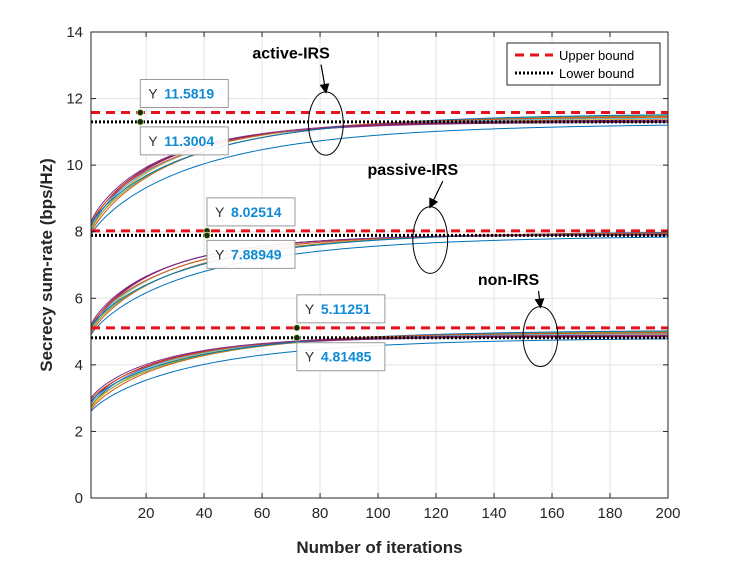 The height and width of the screenshot is (569, 747). I want to click on arrow-active-IRS, so click(324, 79).